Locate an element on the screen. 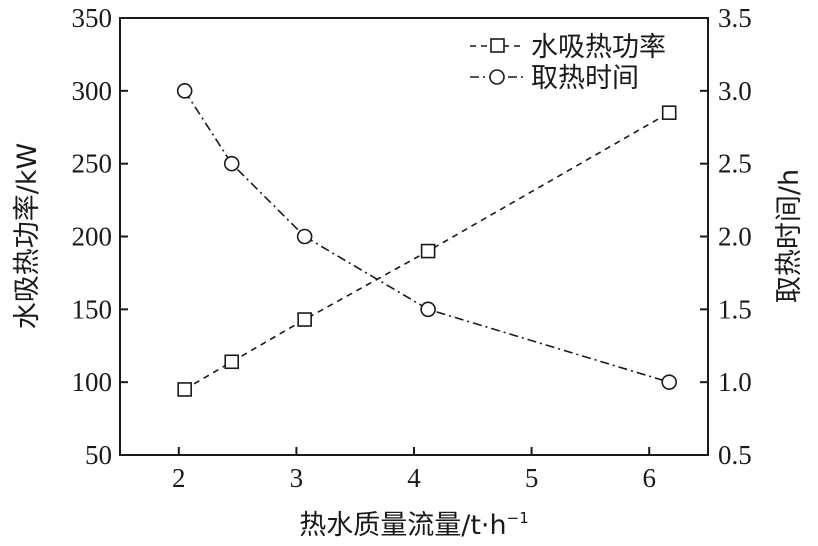 The height and width of the screenshot is (546, 818). legend-label-power: 水吸热功率 is located at coordinates (598, 47).